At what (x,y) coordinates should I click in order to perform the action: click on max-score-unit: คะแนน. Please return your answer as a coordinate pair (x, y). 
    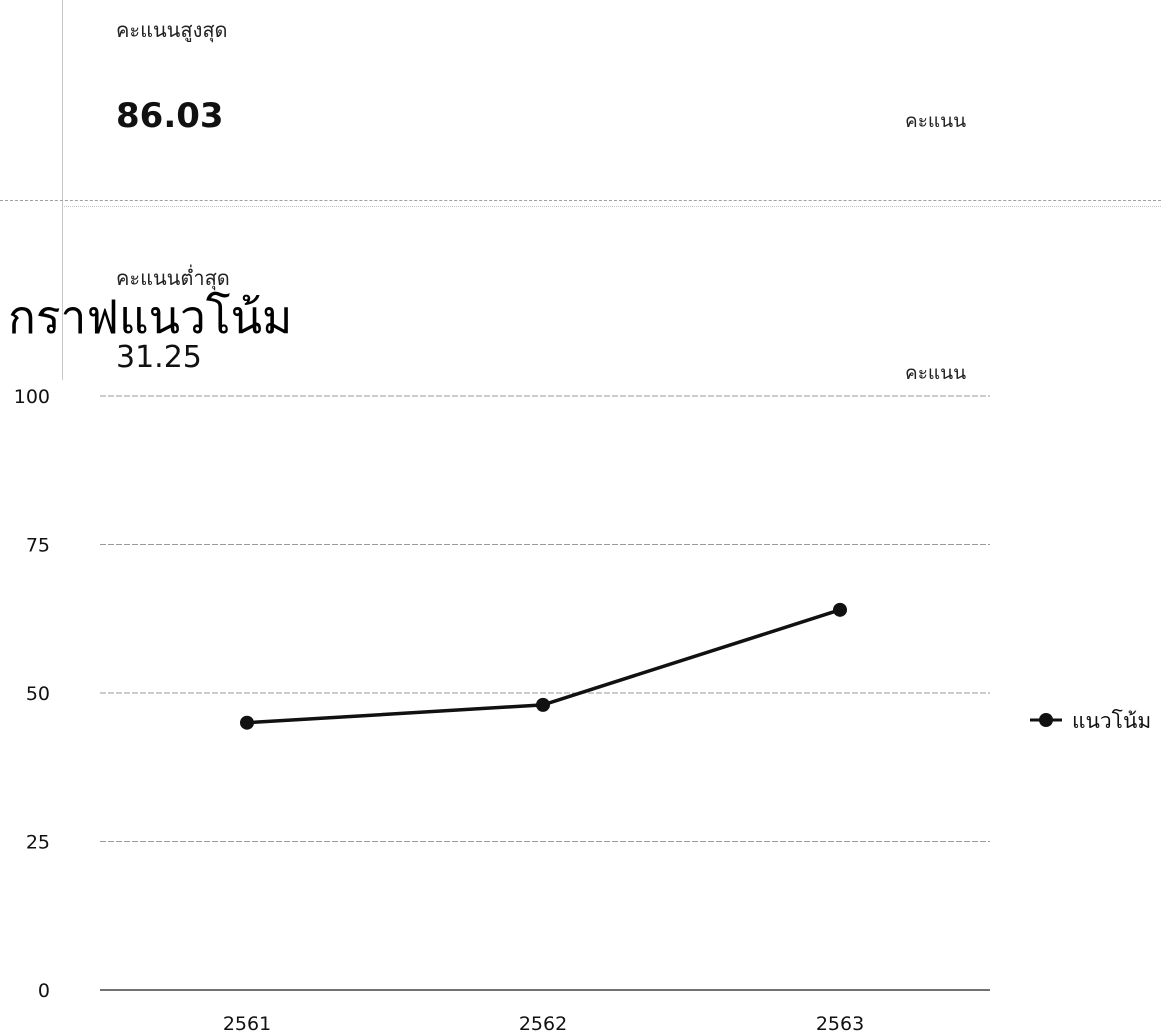
    Looking at the image, I should click on (936, 121).